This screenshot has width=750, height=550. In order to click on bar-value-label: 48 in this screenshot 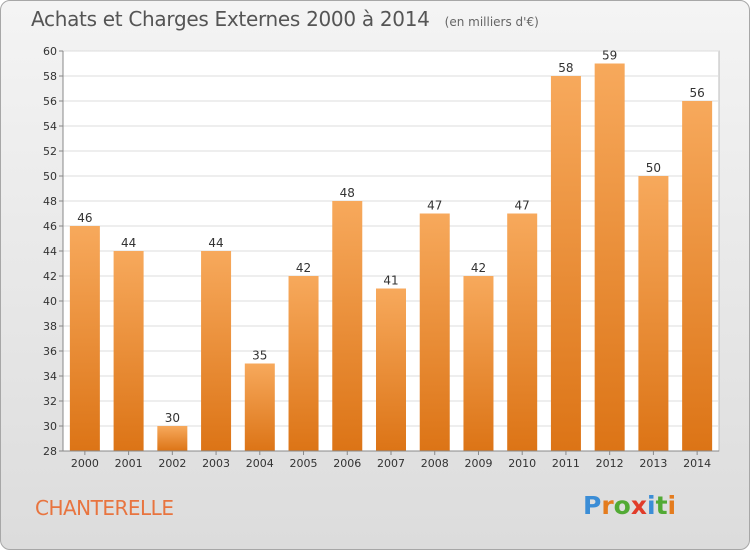, I will do `click(347, 193)`.